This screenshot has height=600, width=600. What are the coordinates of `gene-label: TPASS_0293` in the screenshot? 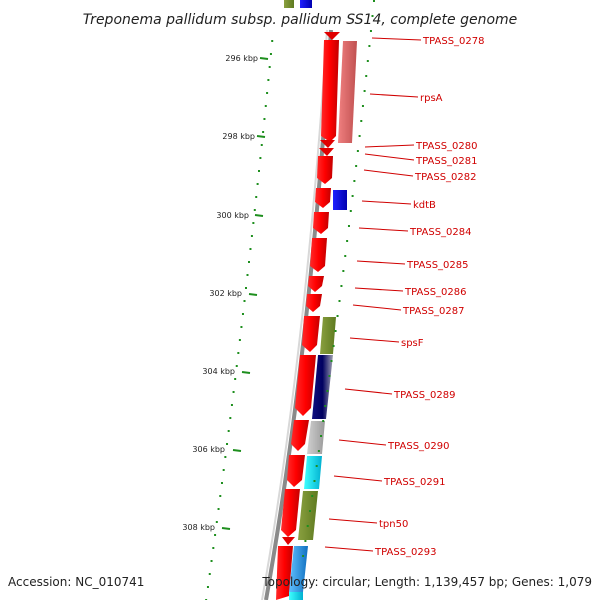 It's located at (405, 552).